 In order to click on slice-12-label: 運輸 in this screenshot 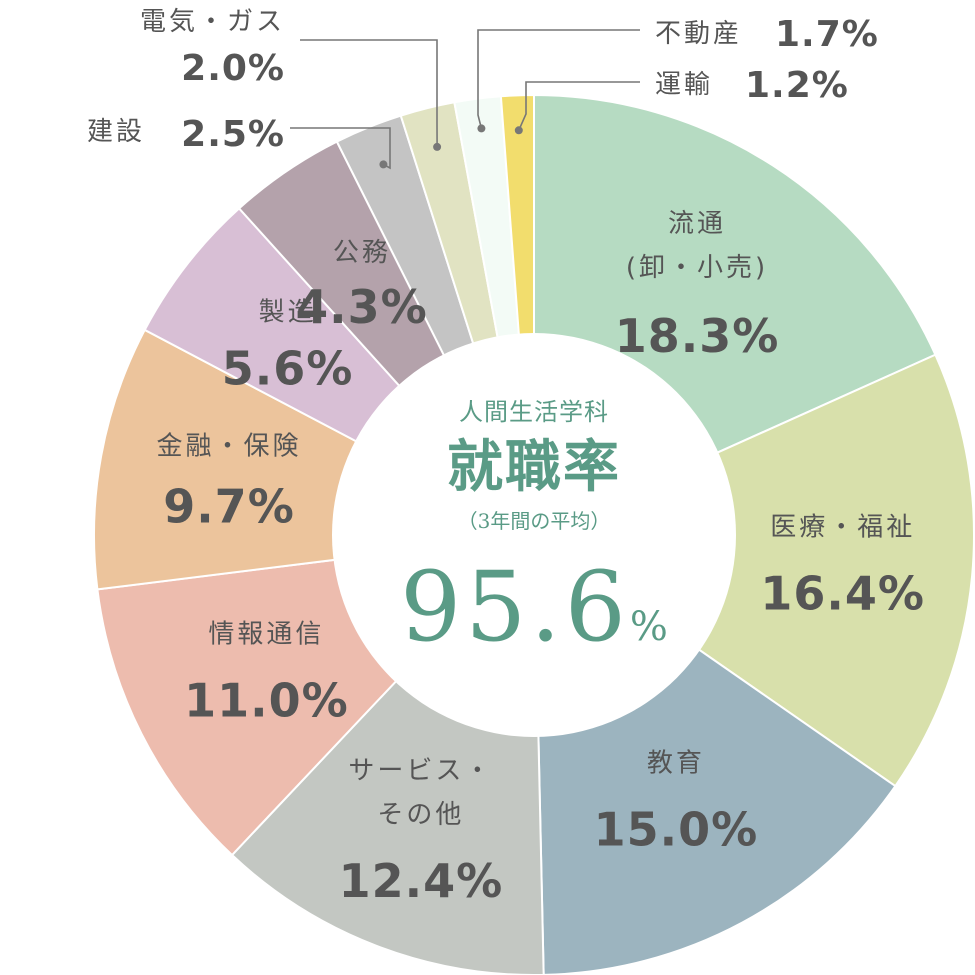, I will do `click(684, 85)`.